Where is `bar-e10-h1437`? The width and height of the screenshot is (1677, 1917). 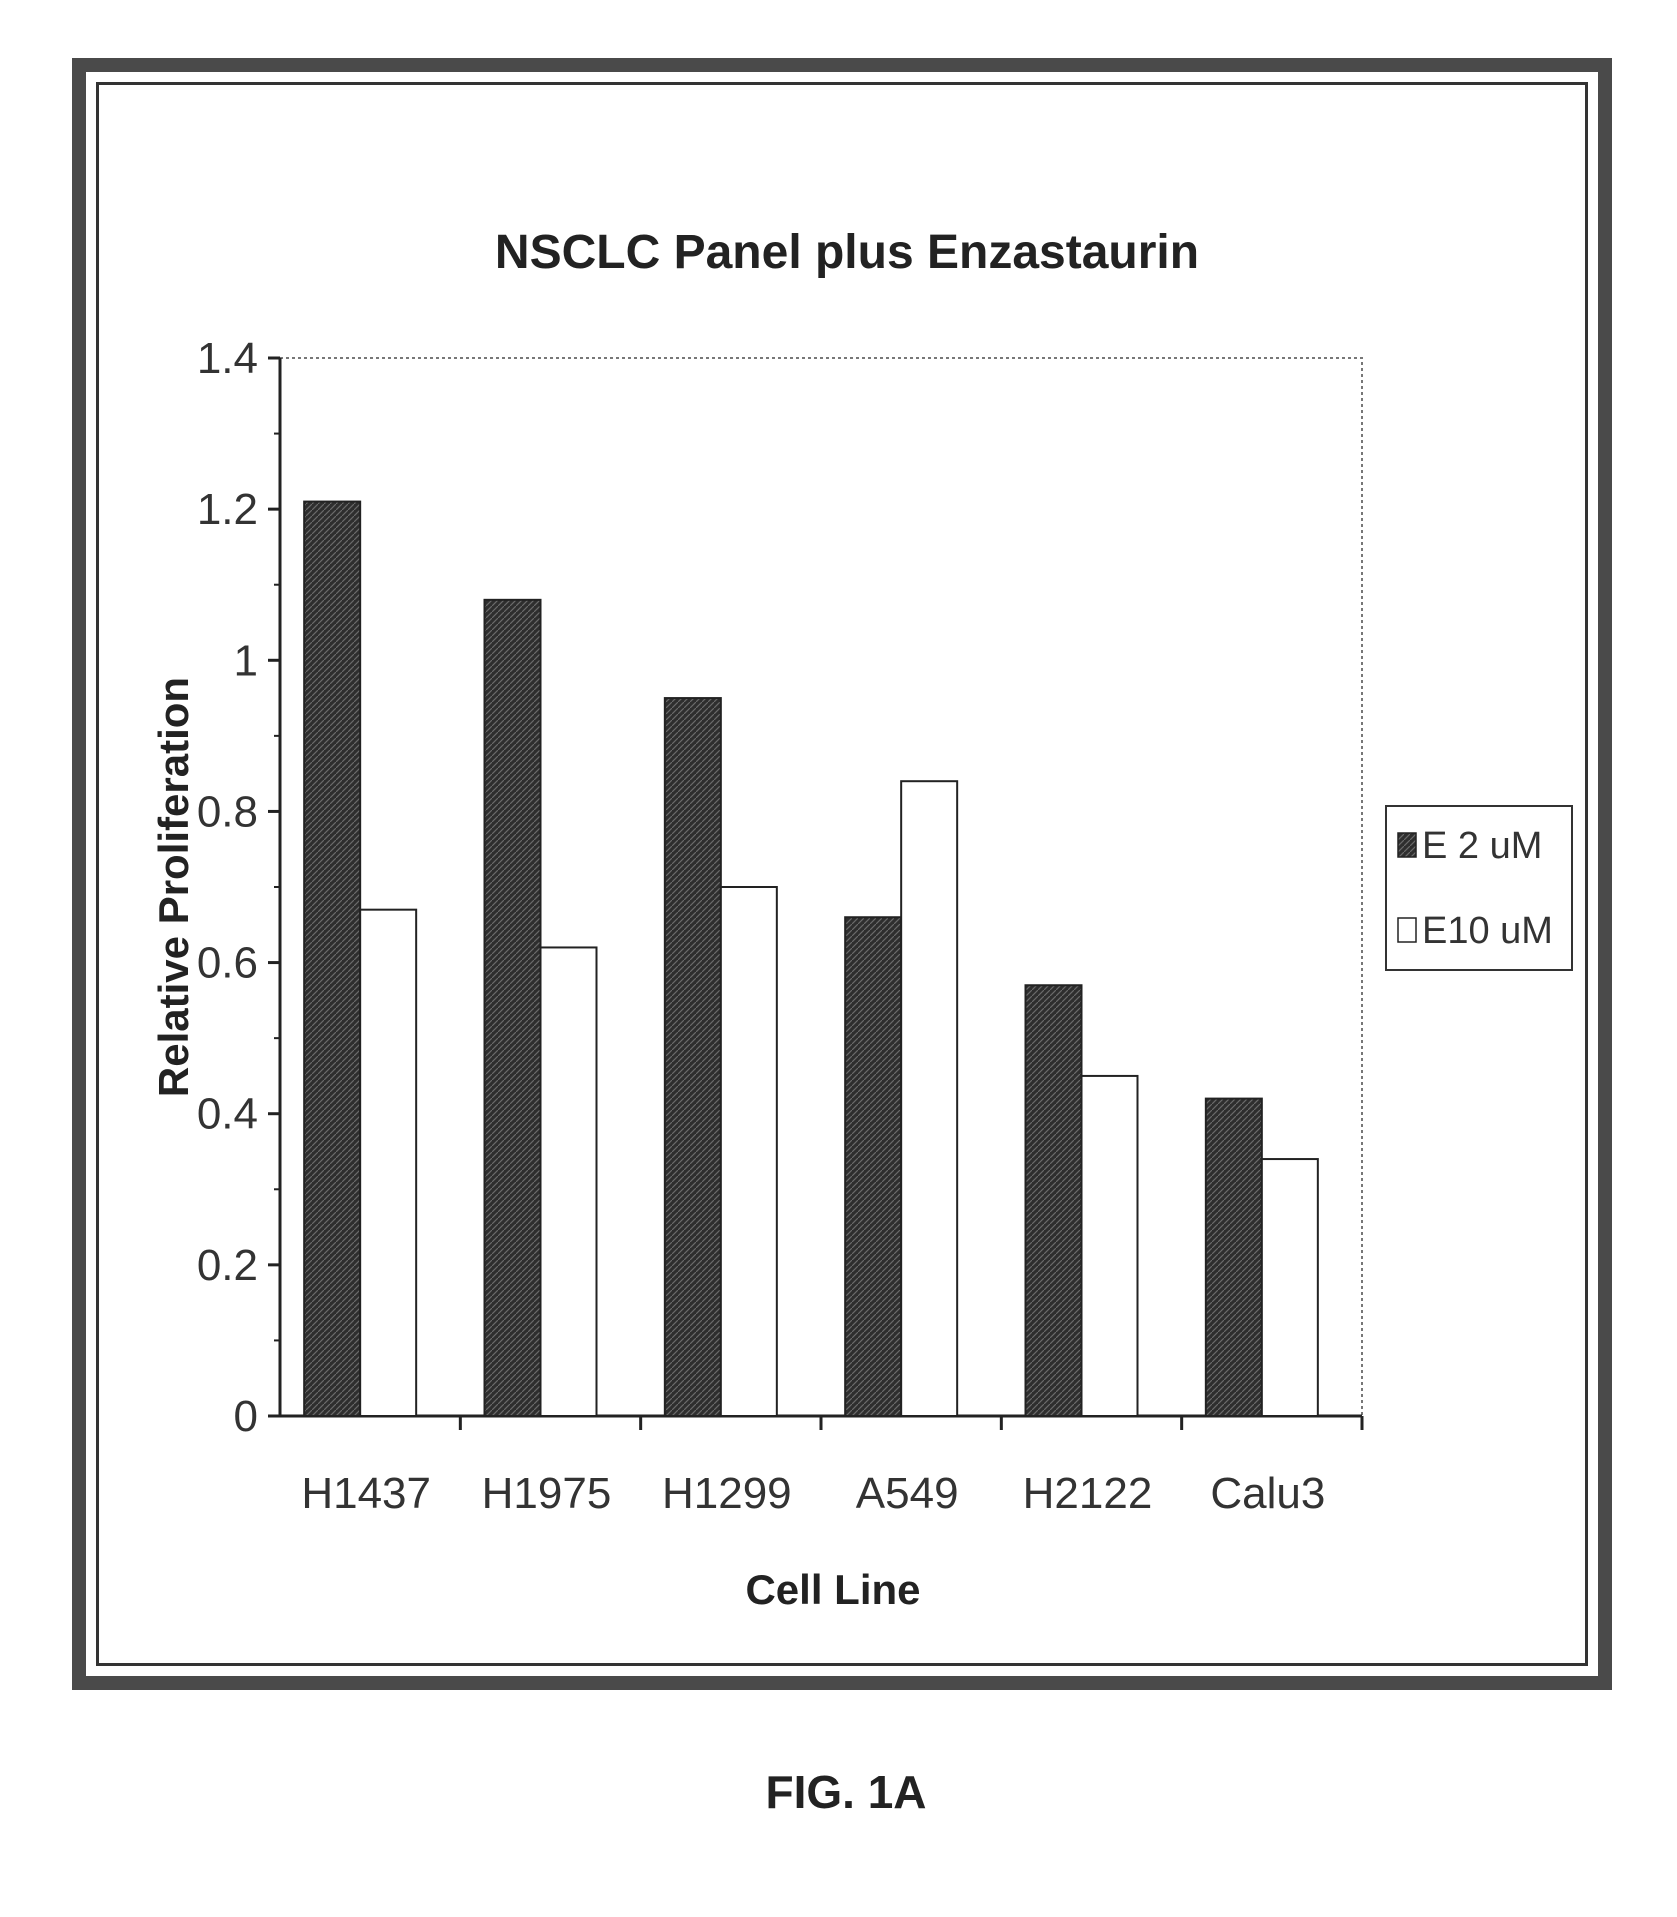
bar-e10-h1437 is located at coordinates (388, 1163).